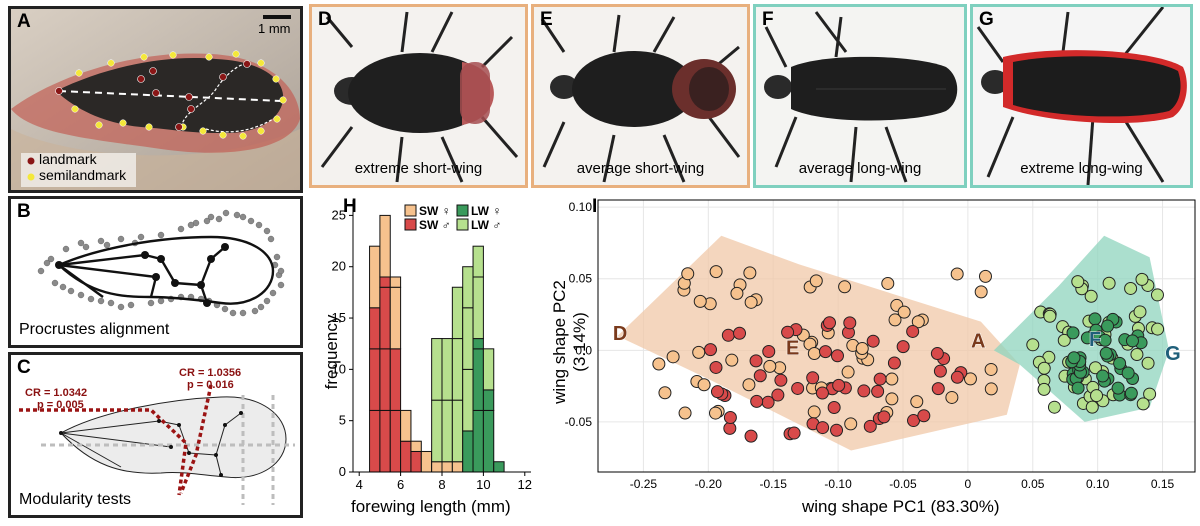 This screenshot has height=526, width=1200. What do you see at coordinates (581, 207) in the screenshot?
I see `pca-y-tick-label: 0.10` at bounding box center [581, 207].